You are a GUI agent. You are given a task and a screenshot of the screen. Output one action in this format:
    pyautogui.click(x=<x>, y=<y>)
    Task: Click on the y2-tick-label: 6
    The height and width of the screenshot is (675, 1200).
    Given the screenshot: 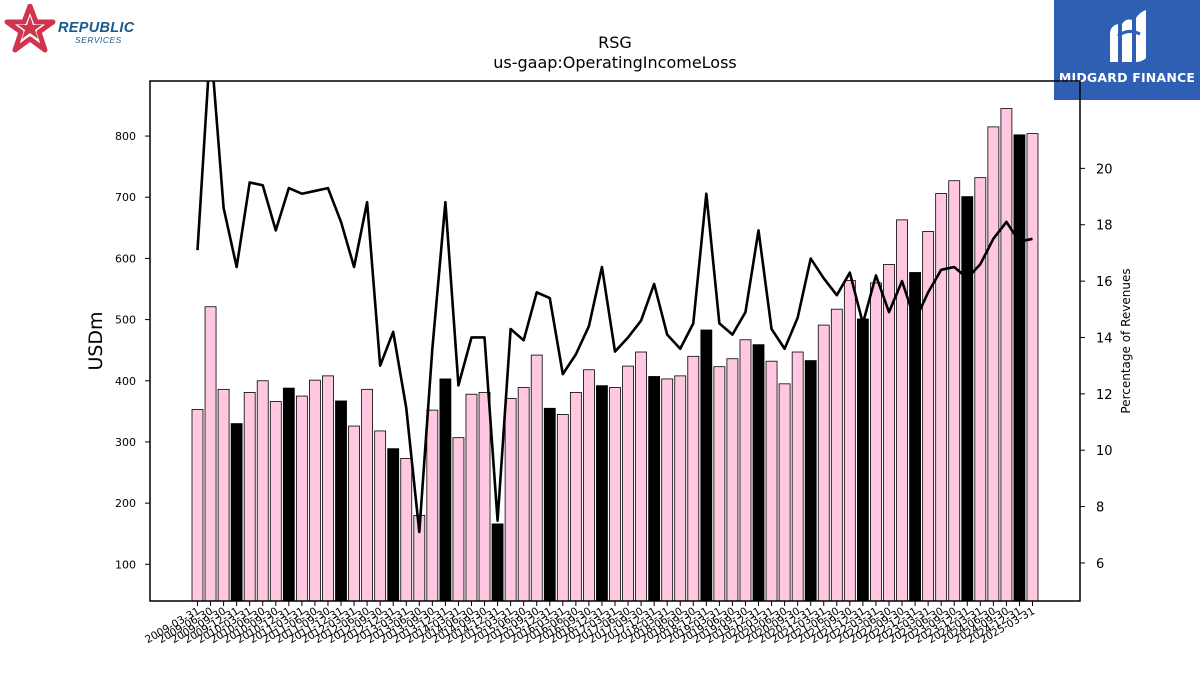 What is the action you would take?
    pyautogui.click(x=1100, y=564)
    